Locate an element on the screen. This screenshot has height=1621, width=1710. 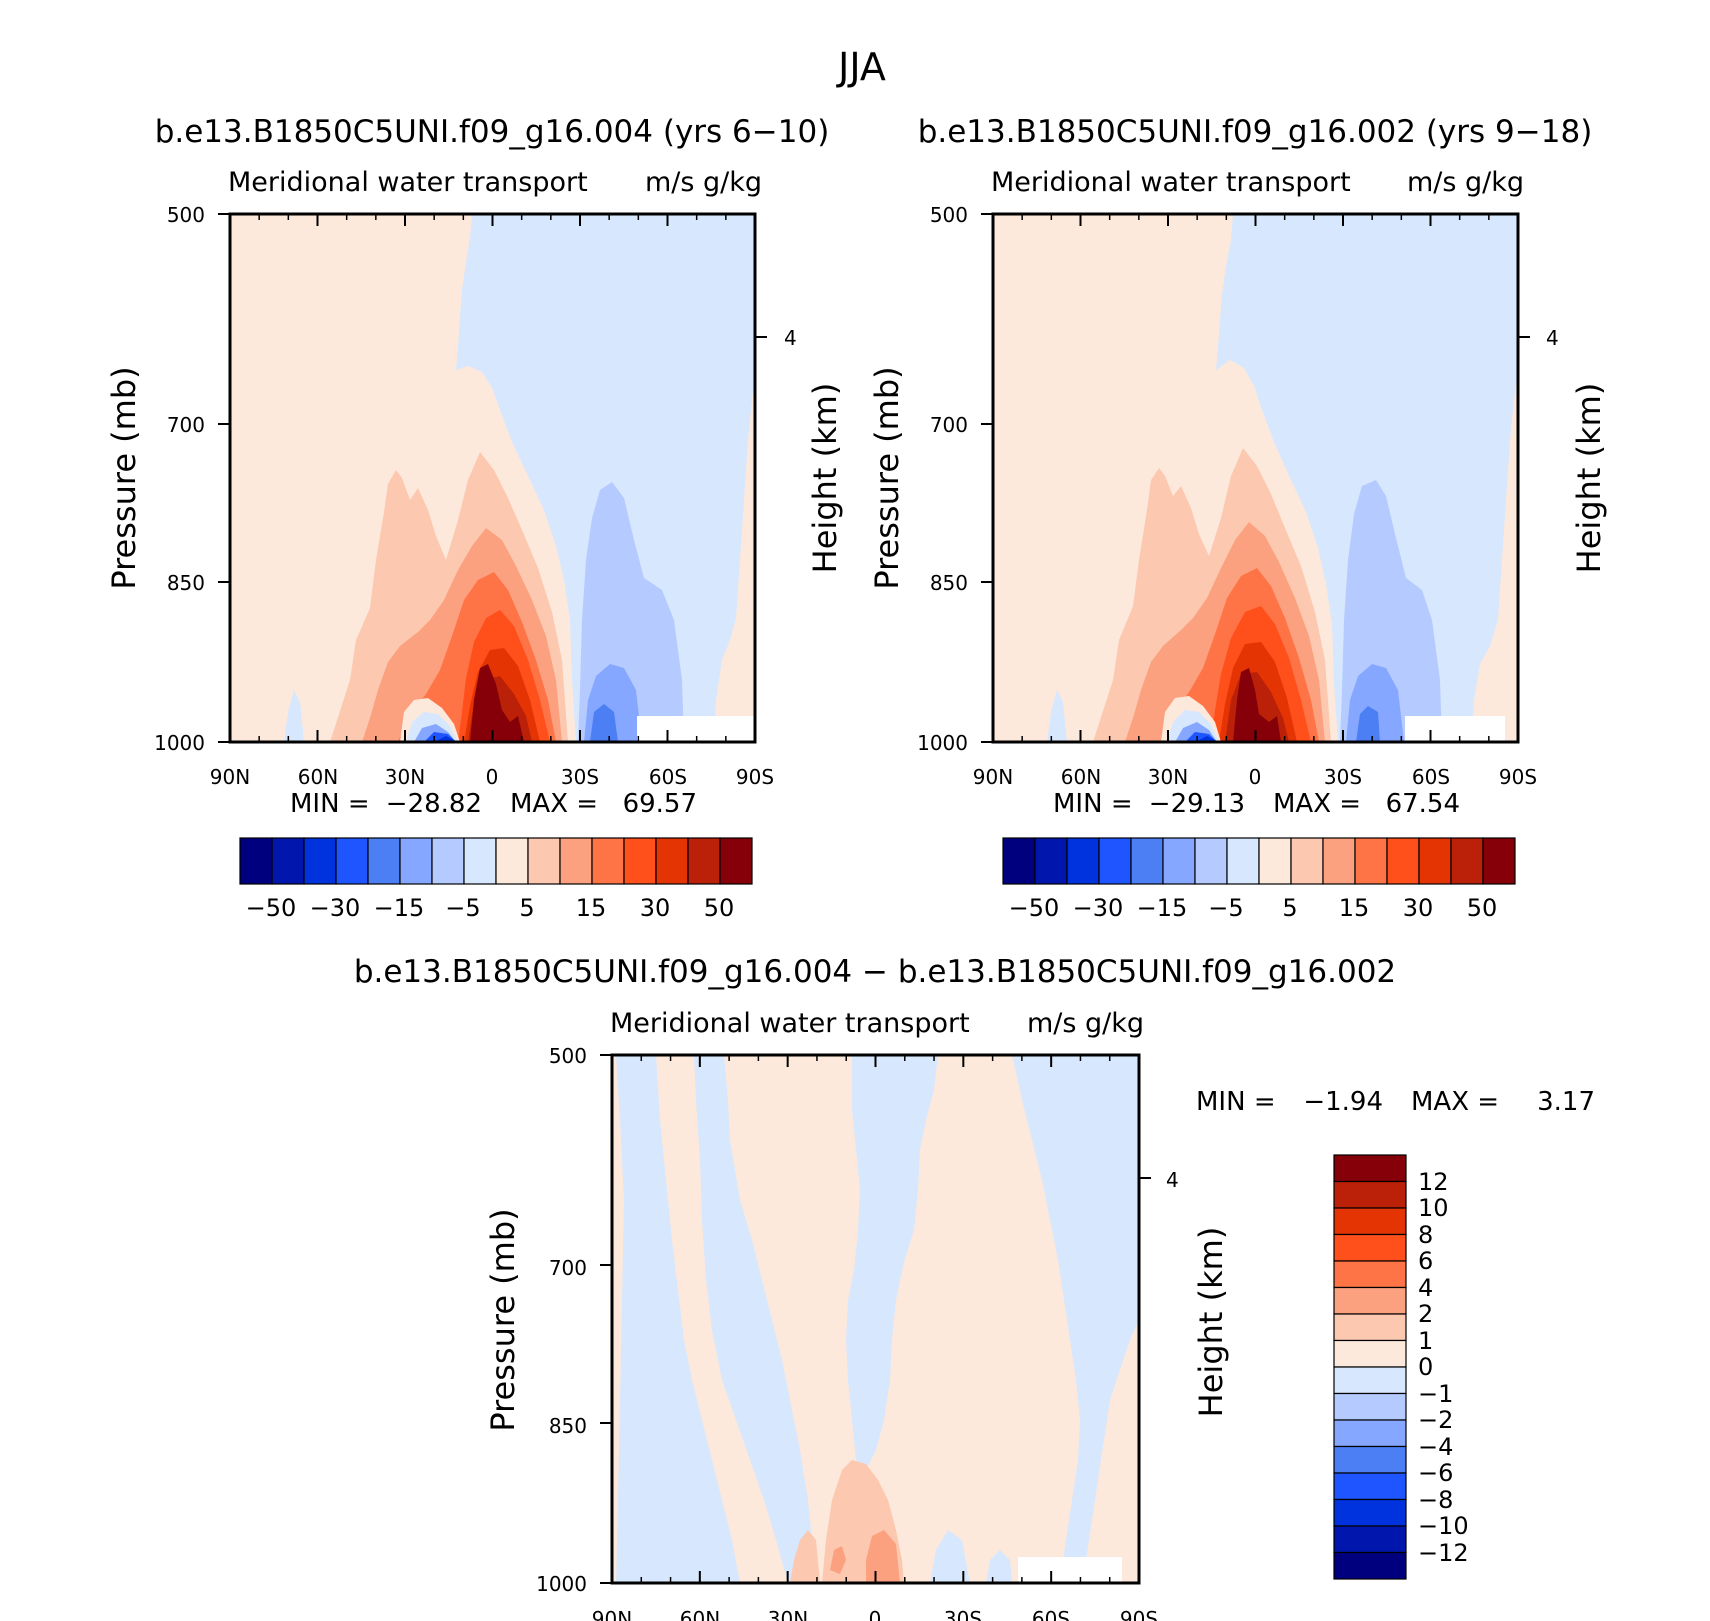
panel-2-ticks is located at coordinates (875, 1319).